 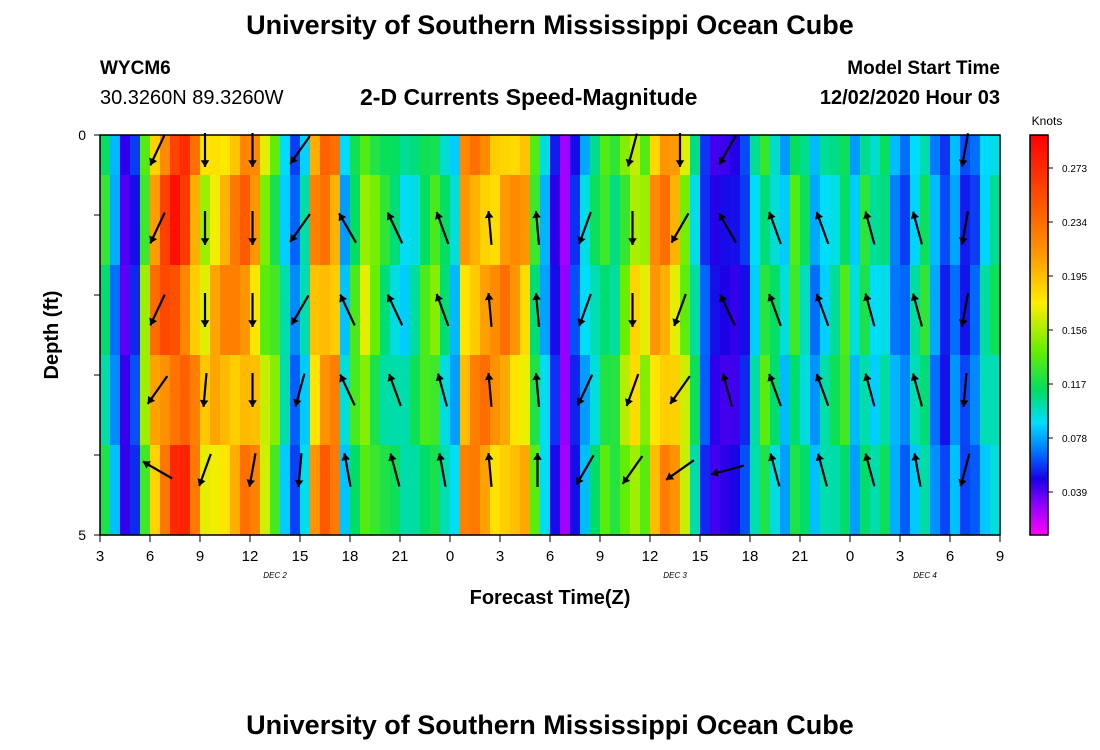 What do you see at coordinates (275, 575) in the screenshot?
I see `date-label: DEC 2` at bounding box center [275, 575].